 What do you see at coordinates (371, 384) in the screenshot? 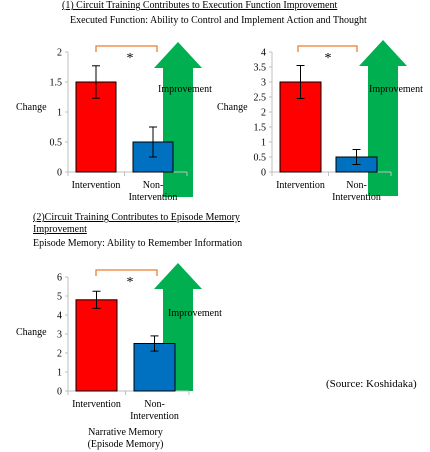
I see `source-note: (Source: Koshidaka)` at bounding box center [371, 384].